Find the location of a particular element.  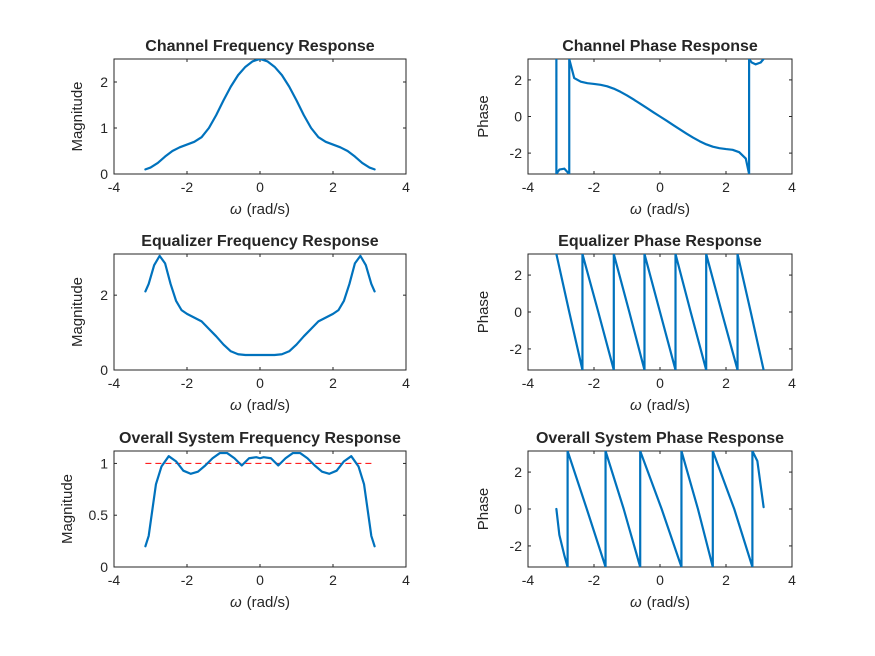

y-tick-label: 0.5 is located at coordinates (99, 515).